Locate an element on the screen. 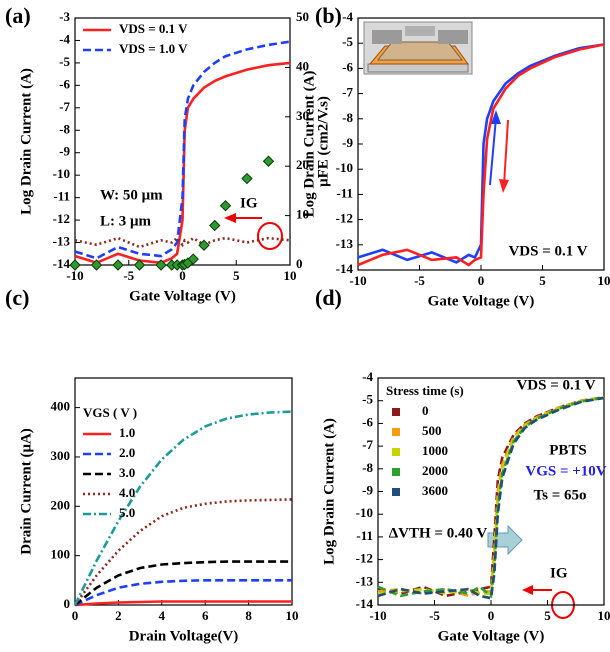 The width and height of the screenshot is (610, 652). annotation: ΔVTH = 0.40 V is located at coordinates (438, 533).